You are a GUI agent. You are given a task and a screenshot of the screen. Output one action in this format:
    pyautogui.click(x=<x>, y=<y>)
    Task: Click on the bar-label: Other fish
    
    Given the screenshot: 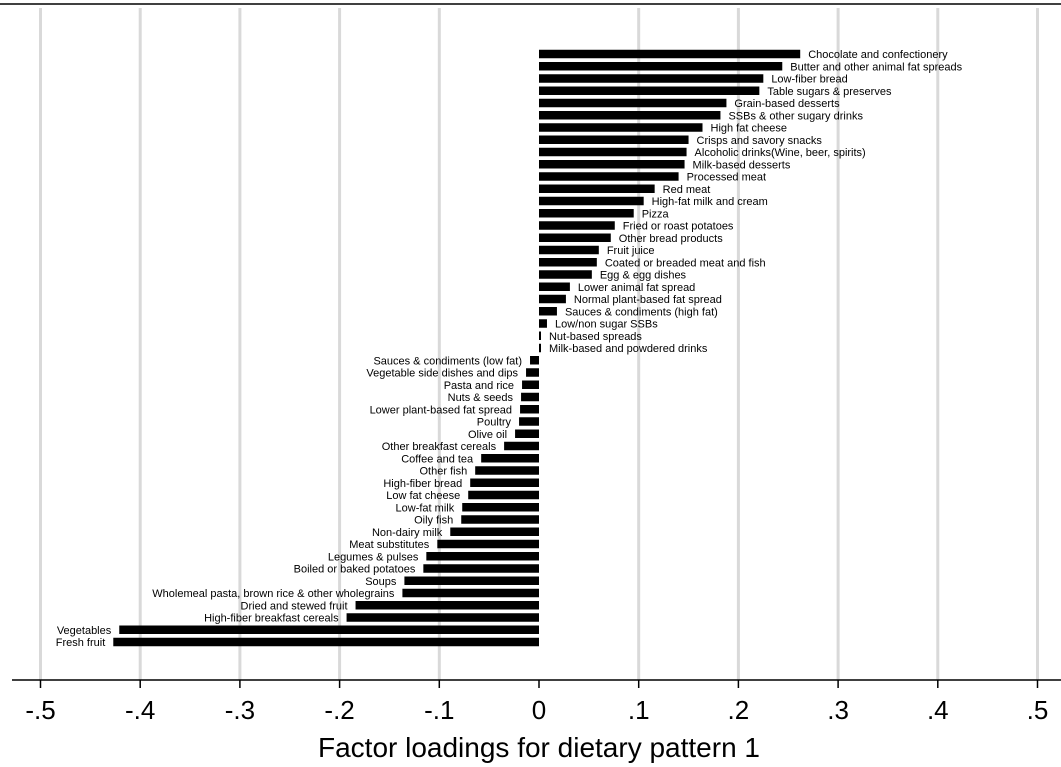 What is the action you would take?
    pyautogui.click(x=444, y=472)
    